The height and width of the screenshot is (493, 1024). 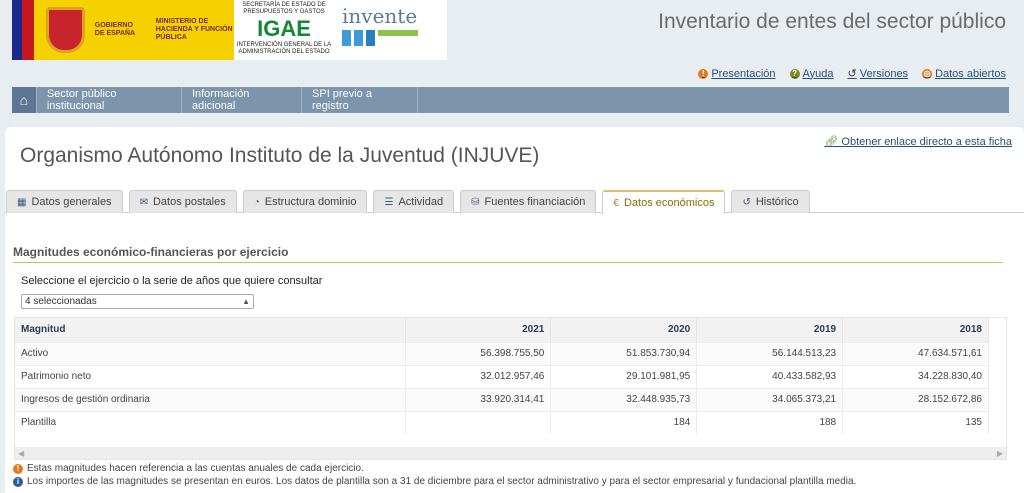 What do you see at coordinates (502, 422) in the screenshot?
I see `table-row: Plantilla 184 188 135` at bounding box center [502, 422].